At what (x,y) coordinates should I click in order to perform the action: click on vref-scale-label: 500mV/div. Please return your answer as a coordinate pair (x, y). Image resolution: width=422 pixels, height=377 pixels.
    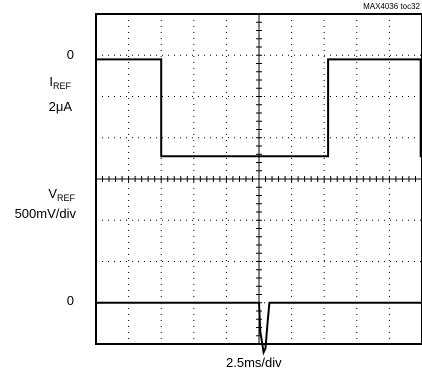
    Looking at the image, I should click on (45, 213).